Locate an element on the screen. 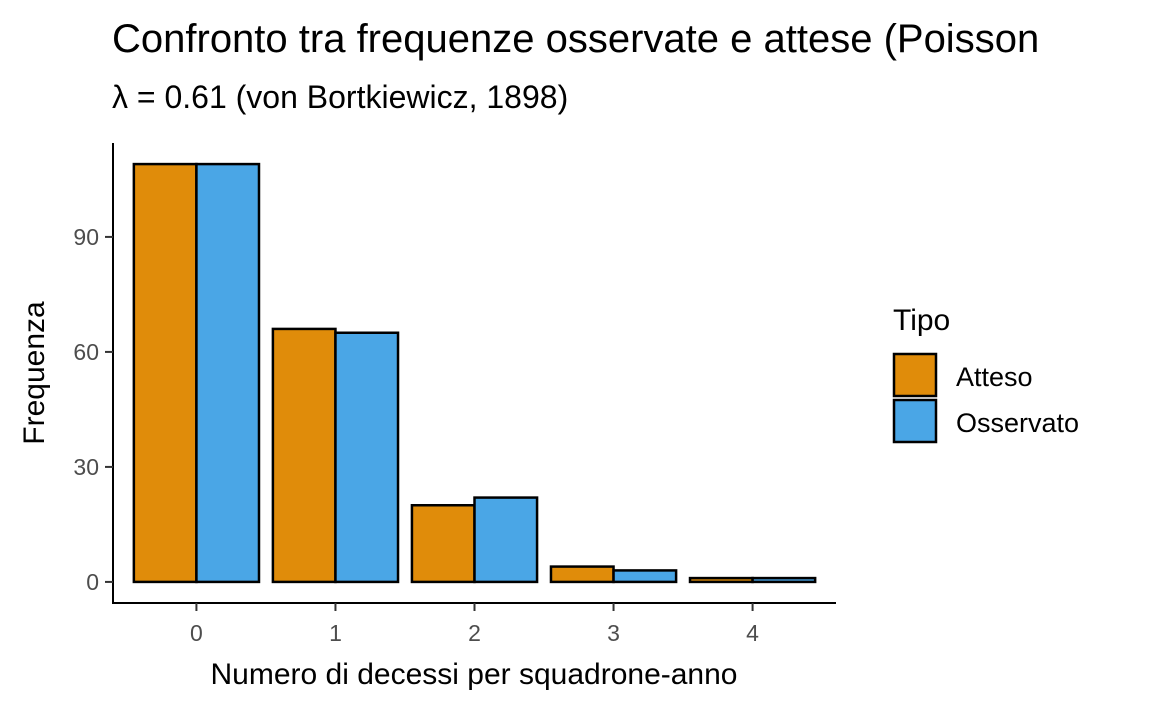 This screenshot has height=711, width=1152. x-tick-label: 3 is located at coordinates (613, 633).